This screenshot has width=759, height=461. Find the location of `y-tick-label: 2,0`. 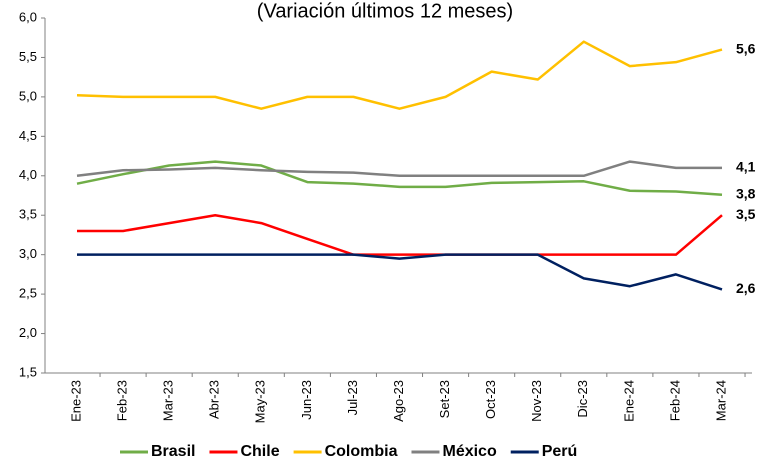

y-tick-label: 2,0 is located at coordinates (28, 332).